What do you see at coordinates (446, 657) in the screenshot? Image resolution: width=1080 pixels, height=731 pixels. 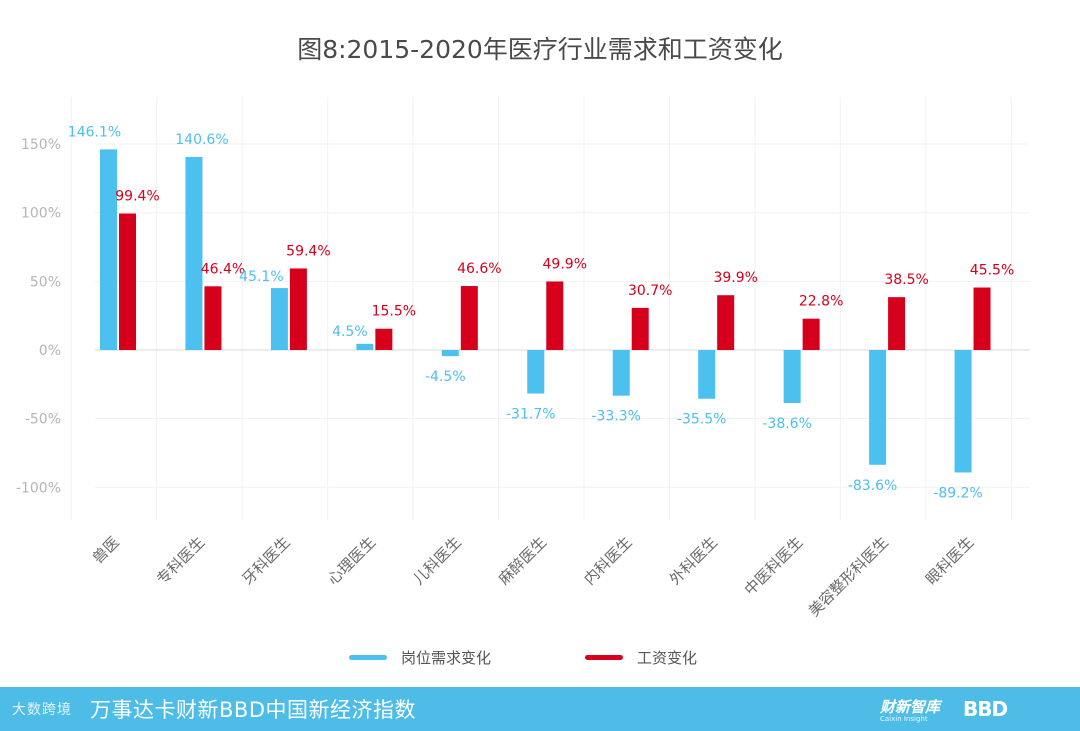 I see `legend-label-demand: 岗位需求变化` at bounding box center [446, 657].